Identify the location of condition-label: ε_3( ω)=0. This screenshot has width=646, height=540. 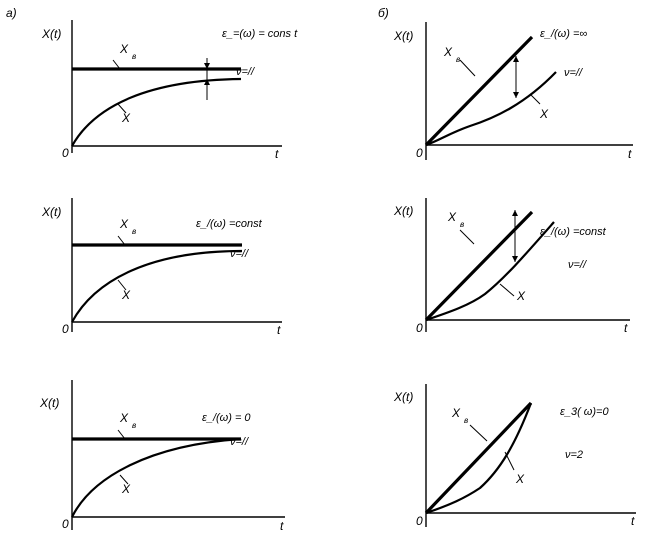
(584, 412).